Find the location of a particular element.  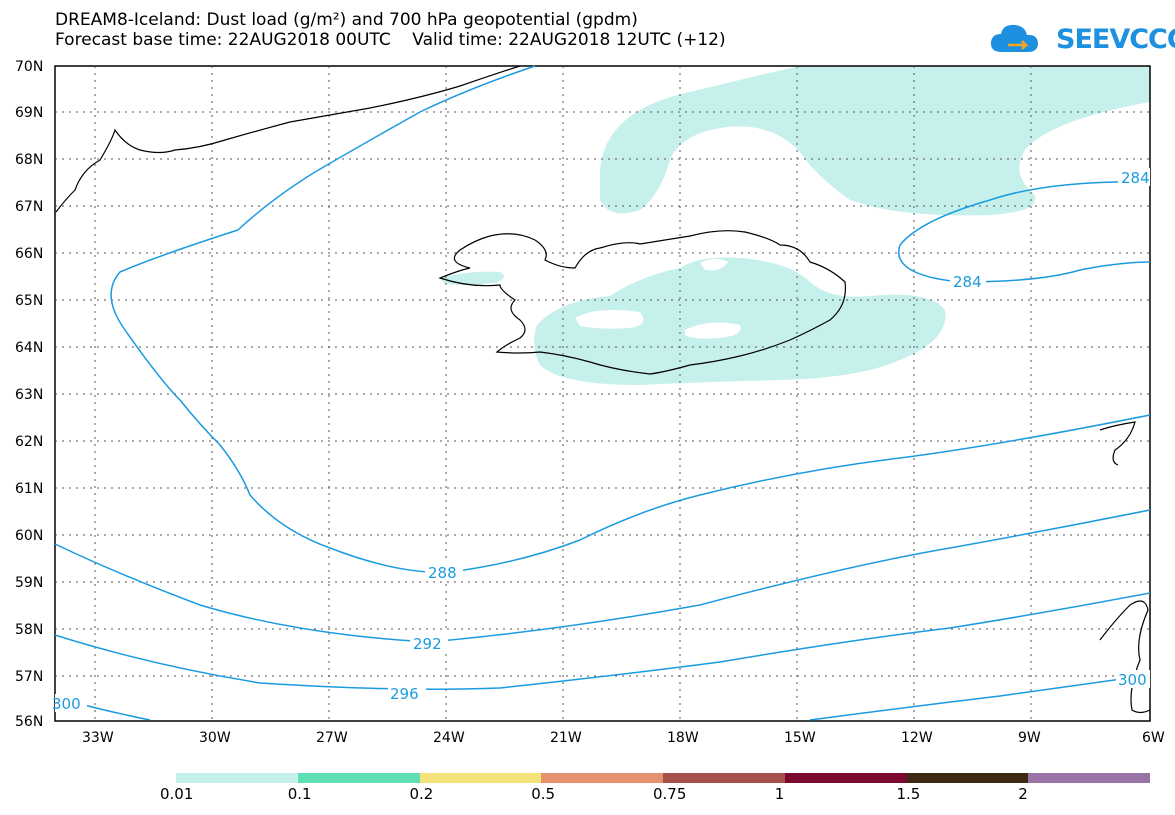

longitude-labels: 33W 30W 27W 24W 21W 18W 15W 12W 9W 6W is located at coordinates (623, 738).